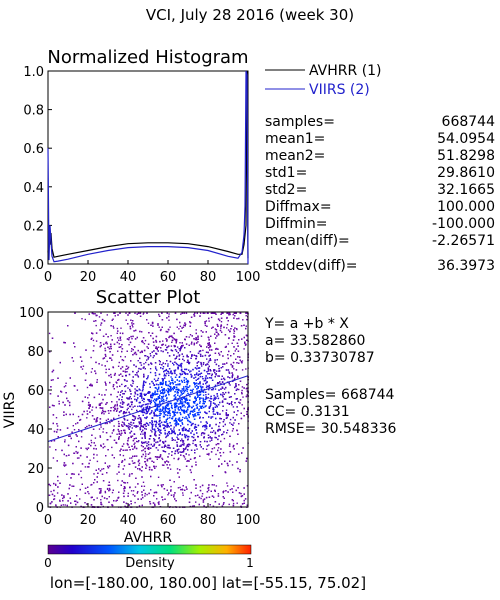 The height and width of the screenshot is (600, 500). Describe the element at coordinates (208, 277) in the screenshot. I see `x-tick-label: 80` at that location.